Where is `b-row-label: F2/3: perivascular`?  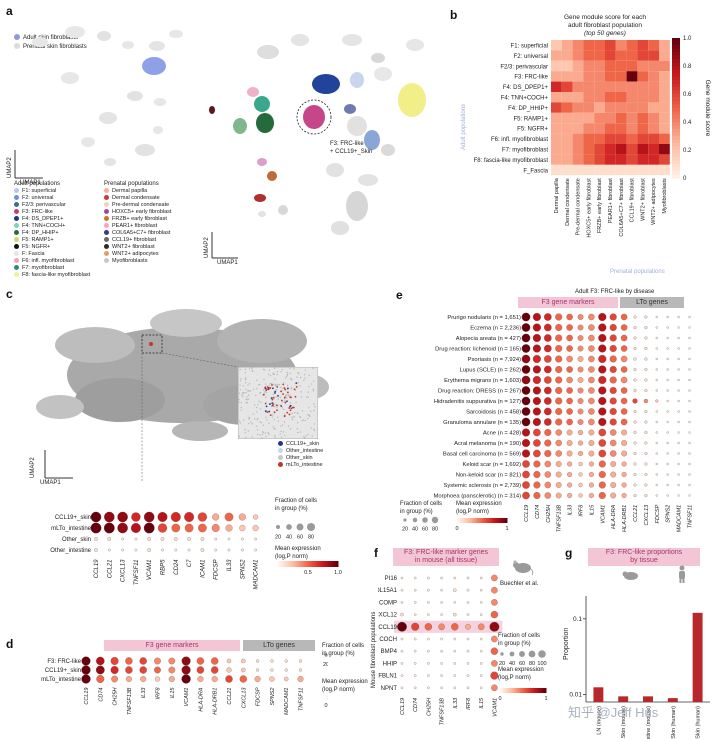
b-row-label: F2/3: perivascular is located at coordinates (524, 67).